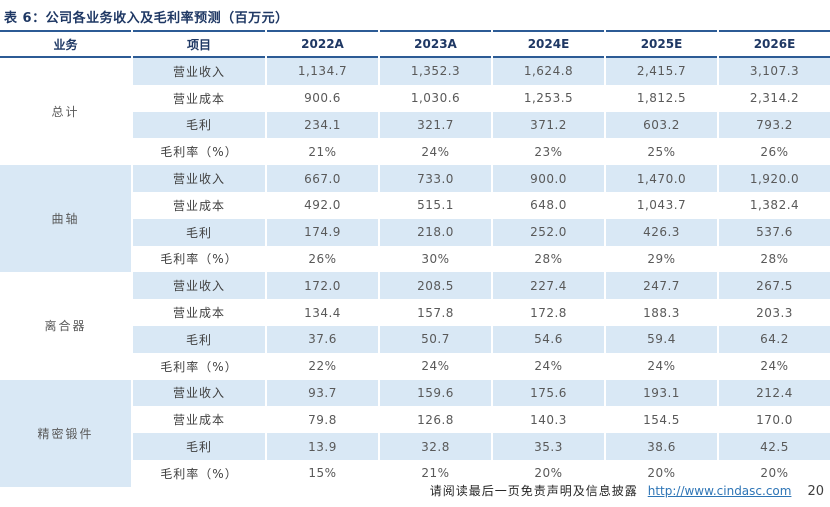 Image resolution: width=830 pixels, height=507 pixels. What do you see at coordinates (548, 178) in the screenshot?
I see `table-cell: 900.0` at bounding box center [548, 178].